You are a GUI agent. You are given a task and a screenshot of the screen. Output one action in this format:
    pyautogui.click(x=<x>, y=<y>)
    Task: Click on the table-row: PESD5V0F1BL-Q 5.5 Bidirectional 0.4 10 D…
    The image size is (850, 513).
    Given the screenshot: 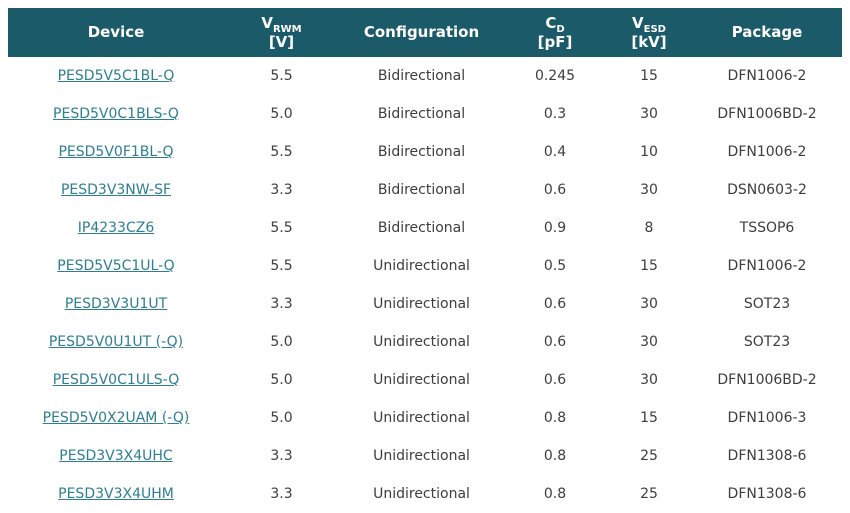 What is the action you would take?
    pyautogui.click(x=425, y=152)
    